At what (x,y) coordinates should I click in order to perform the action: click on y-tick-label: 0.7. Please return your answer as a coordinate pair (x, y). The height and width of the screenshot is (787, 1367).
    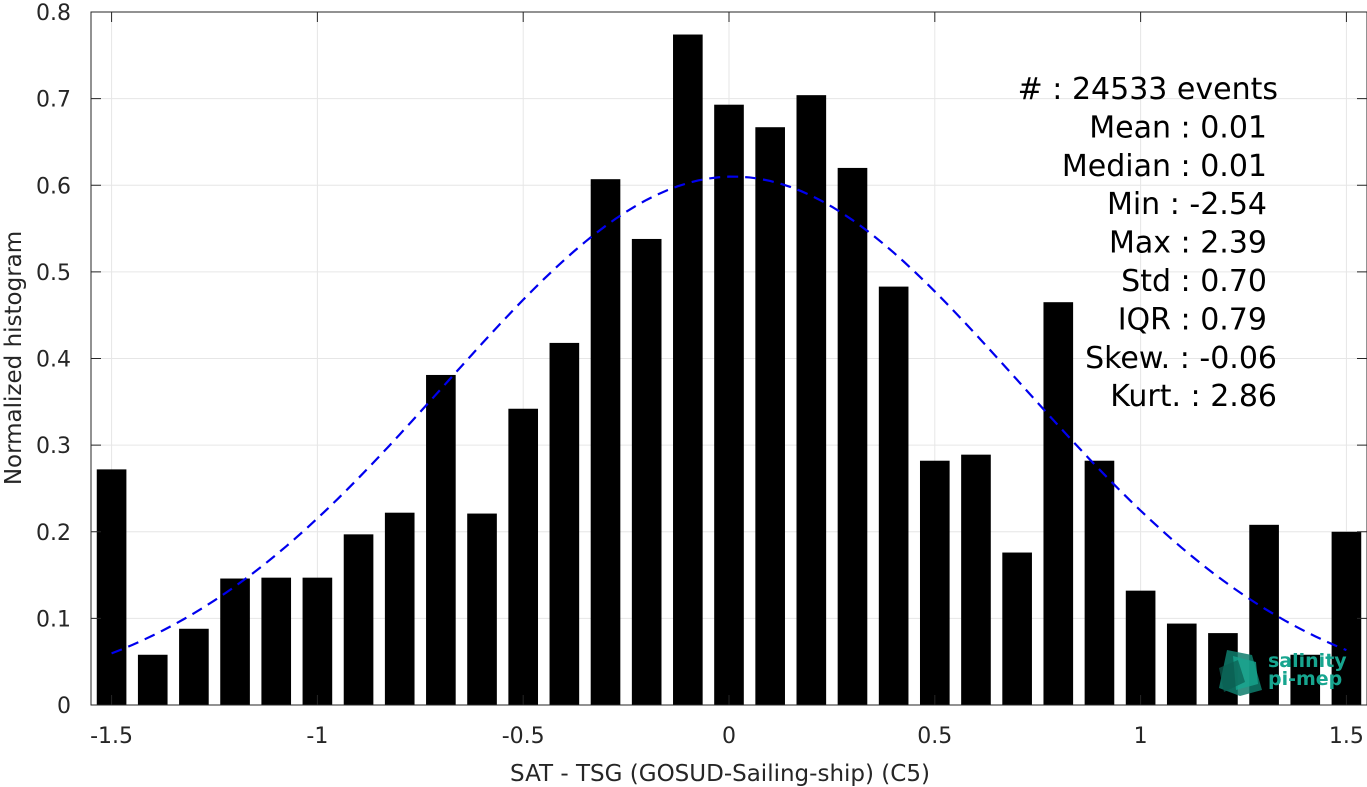
    Looking at the image, I should click on (53, 100).